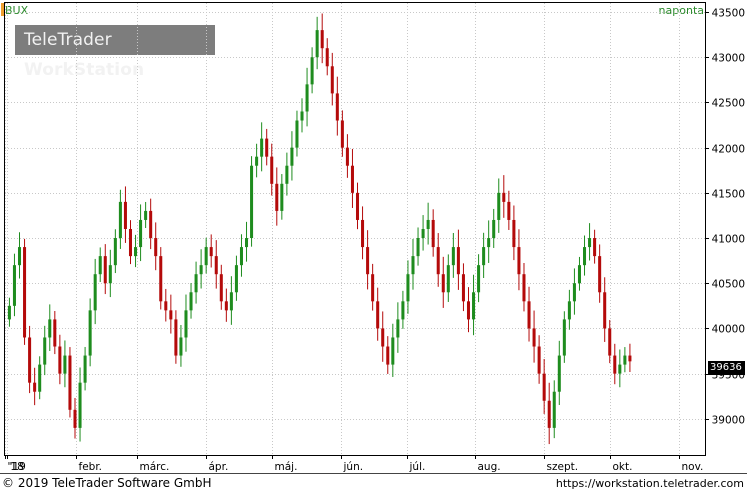 The width and height of the screenshot is (747, 493). Describe the element at coordinates (693, 467) in the screenshot. I see `x-tick-label: nov.` at that location.